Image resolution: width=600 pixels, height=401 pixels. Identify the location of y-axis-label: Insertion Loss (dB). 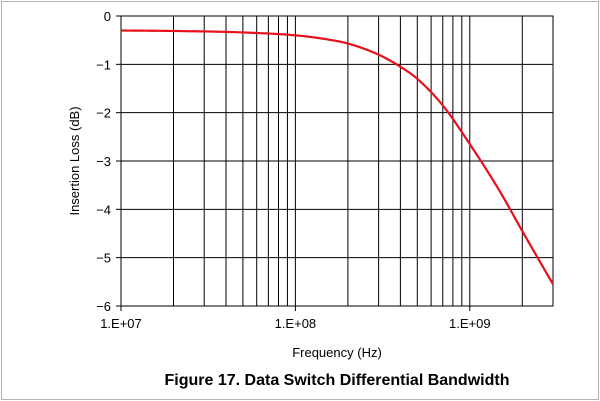
(74, 160).